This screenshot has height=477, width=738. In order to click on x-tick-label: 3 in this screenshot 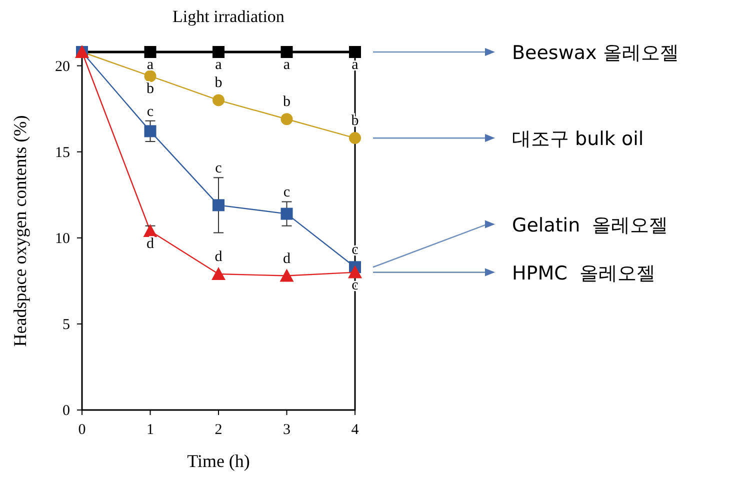, I will do `click(286, 430)`.